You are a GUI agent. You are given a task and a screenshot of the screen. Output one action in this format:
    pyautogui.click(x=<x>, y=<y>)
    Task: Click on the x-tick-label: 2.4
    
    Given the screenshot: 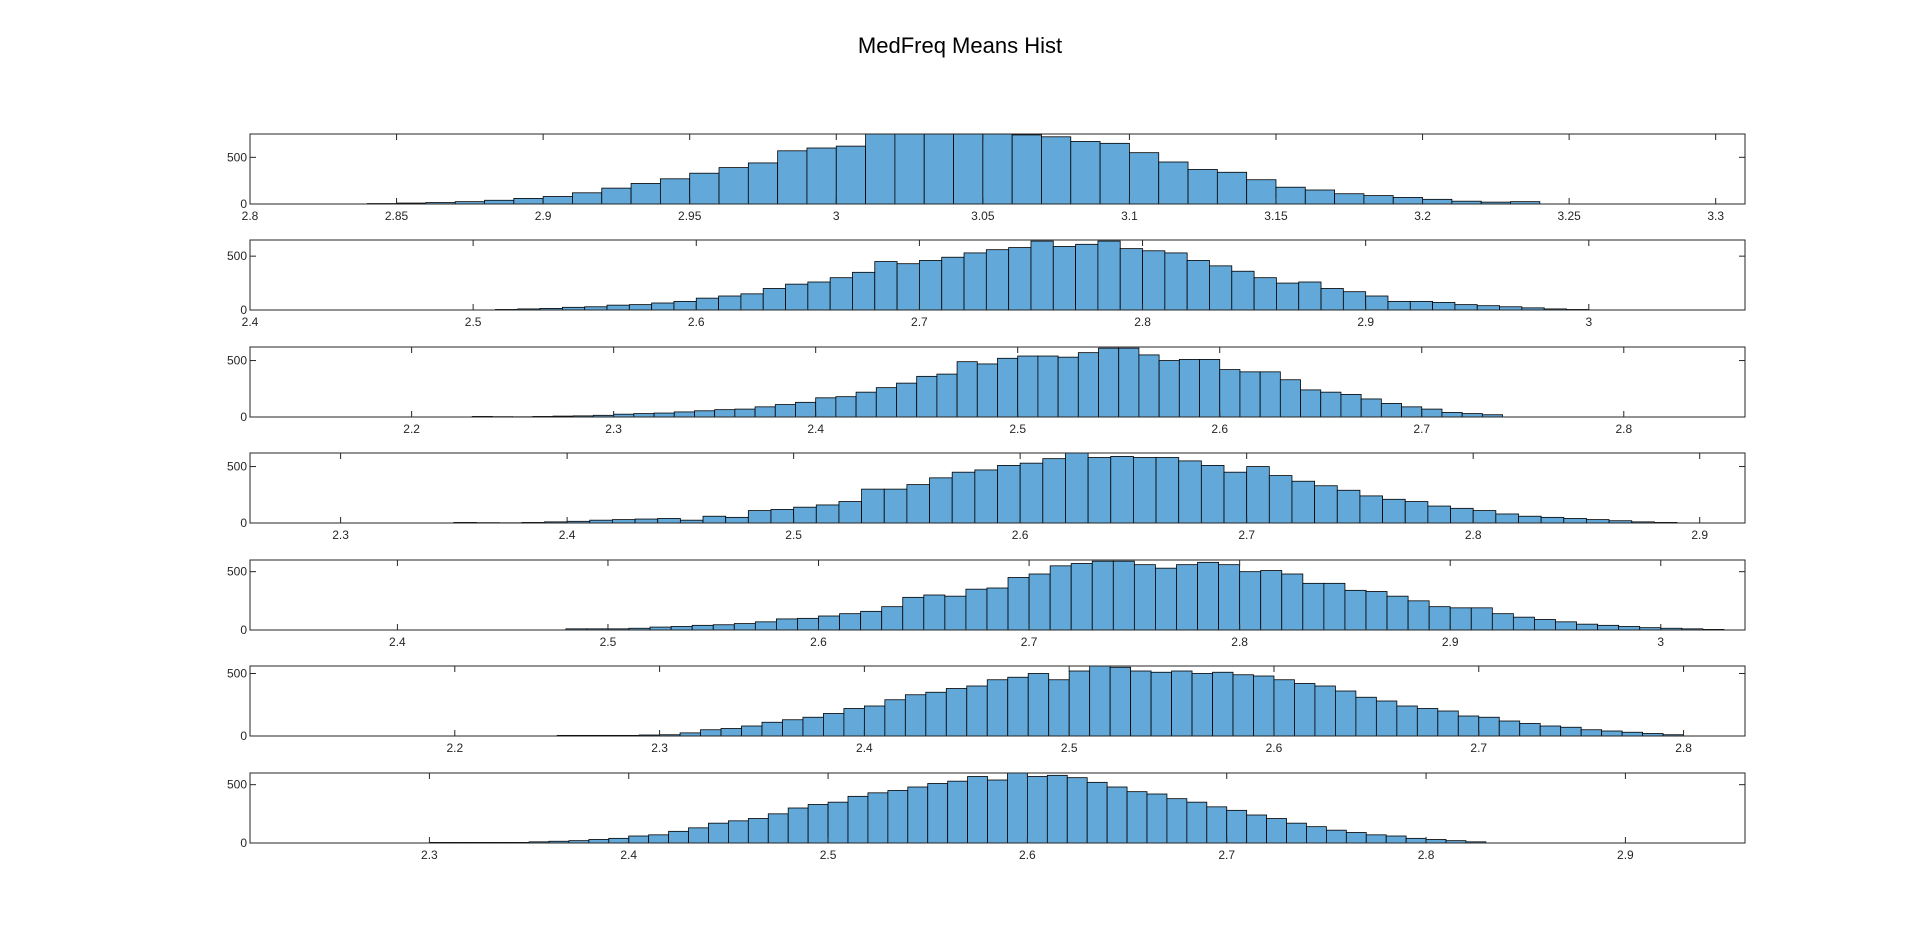 What is the action you would take?
    pyautogui.click(x=397, y=642)
    